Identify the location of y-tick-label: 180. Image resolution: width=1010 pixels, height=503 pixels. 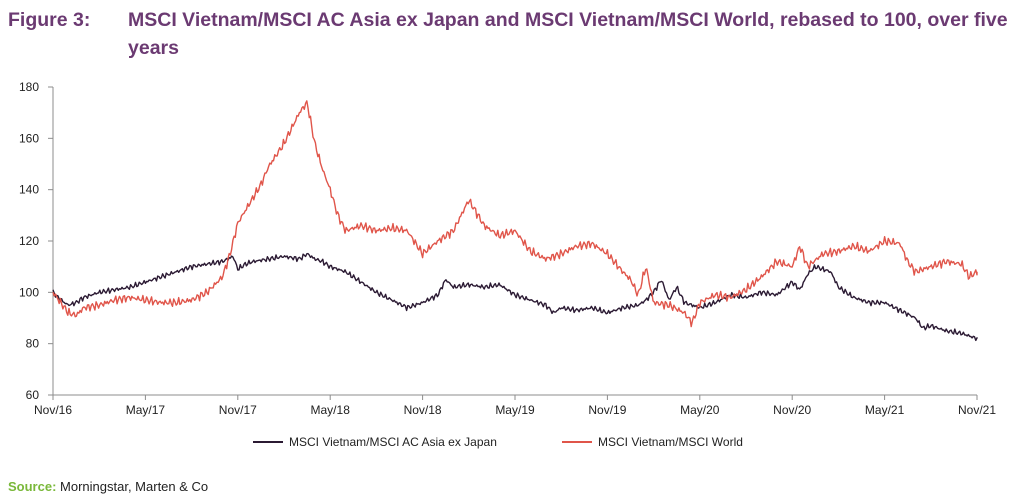
(29, 87).